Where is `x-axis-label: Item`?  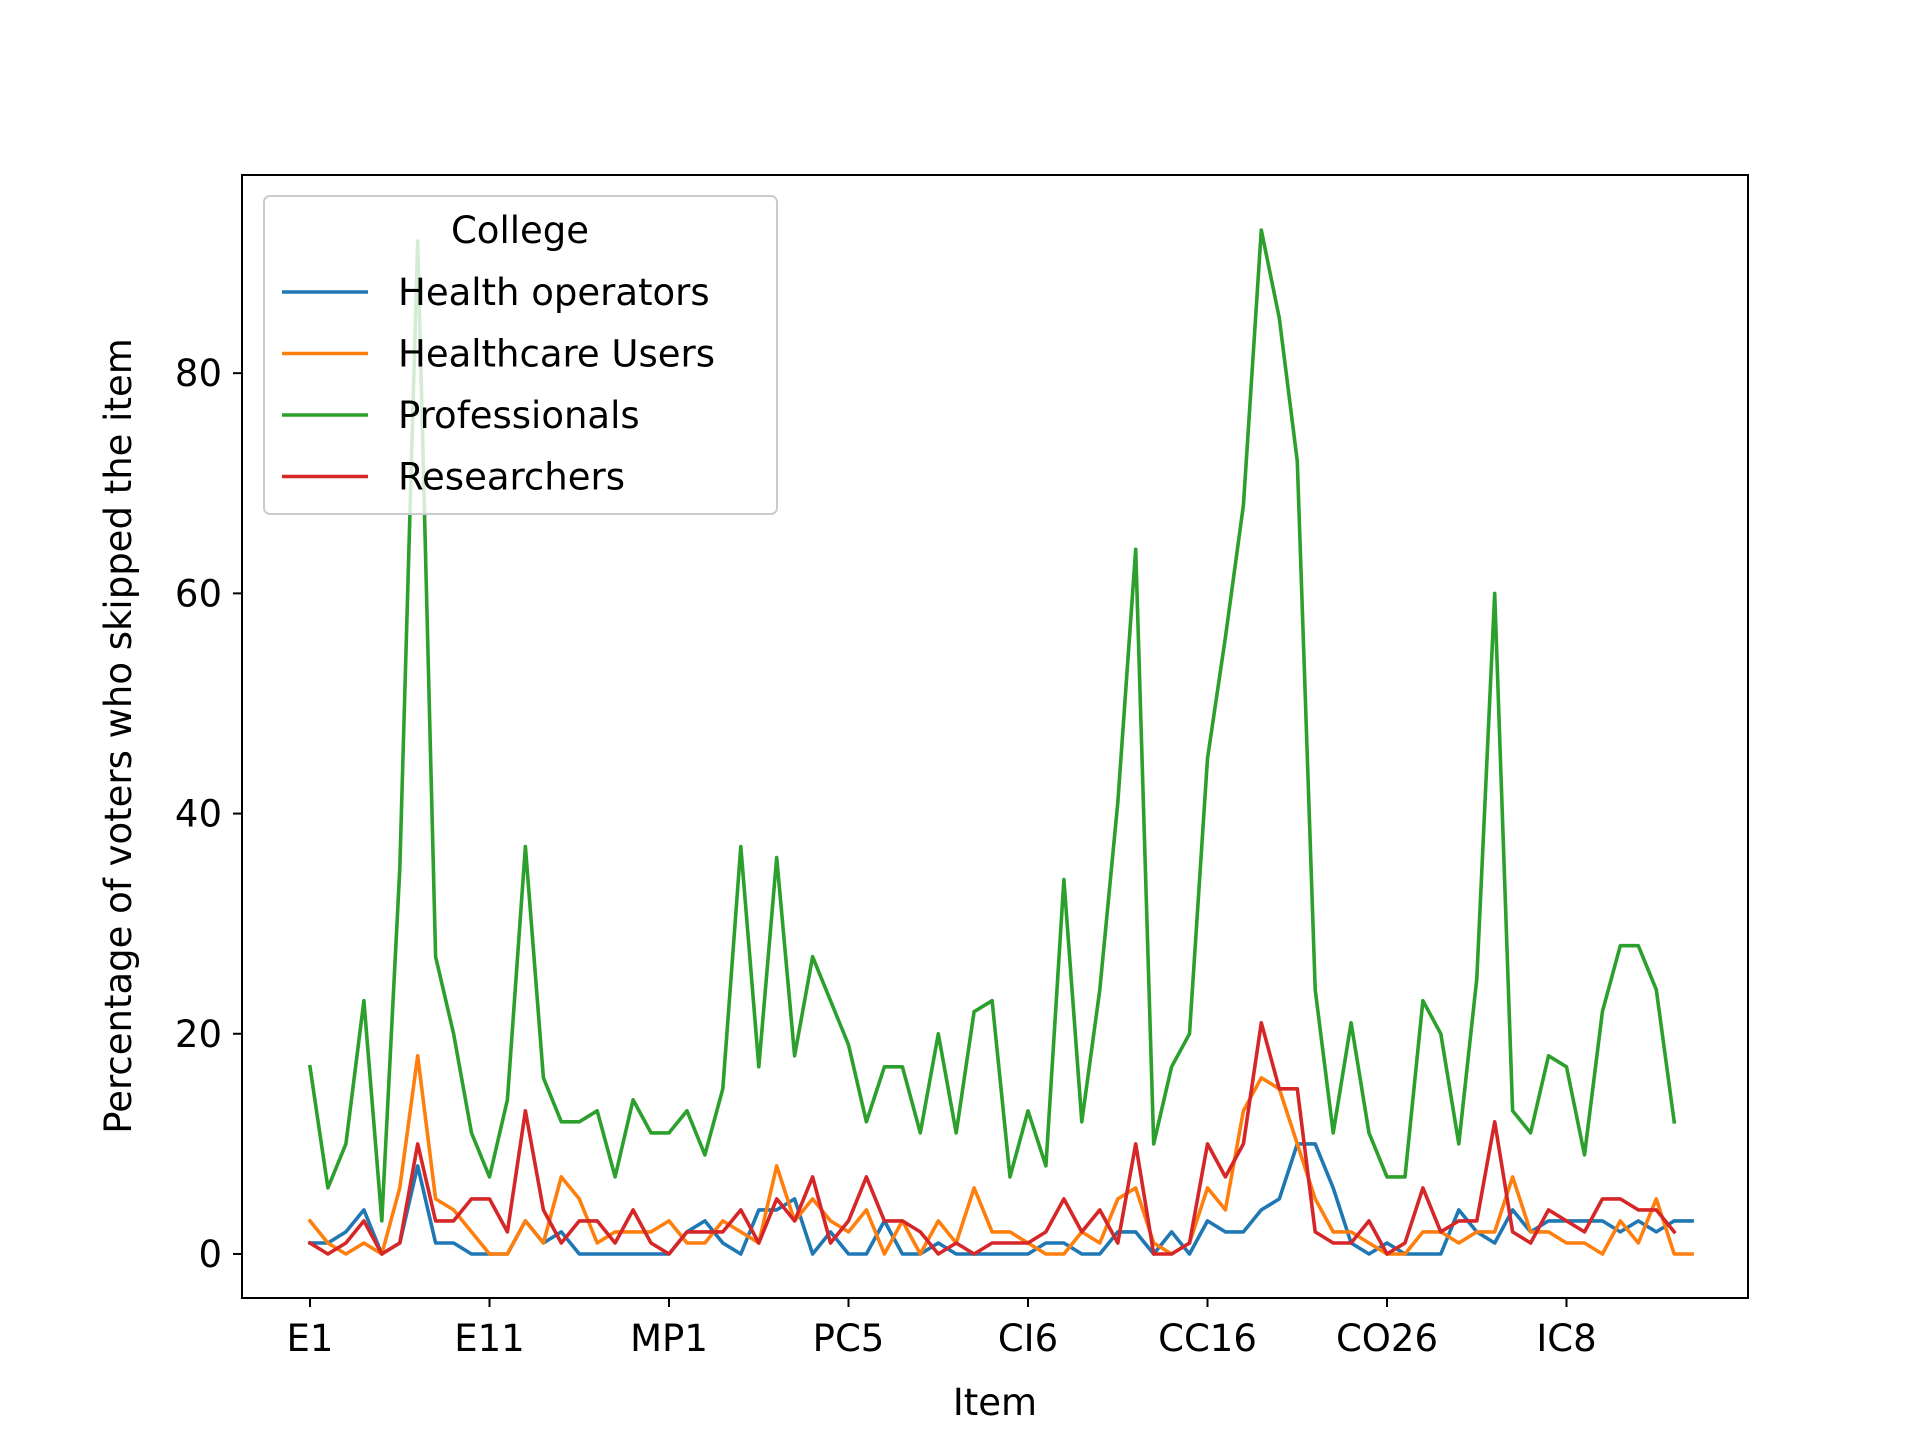
x-axis-label: Item is located at coordinates (995, 1402).